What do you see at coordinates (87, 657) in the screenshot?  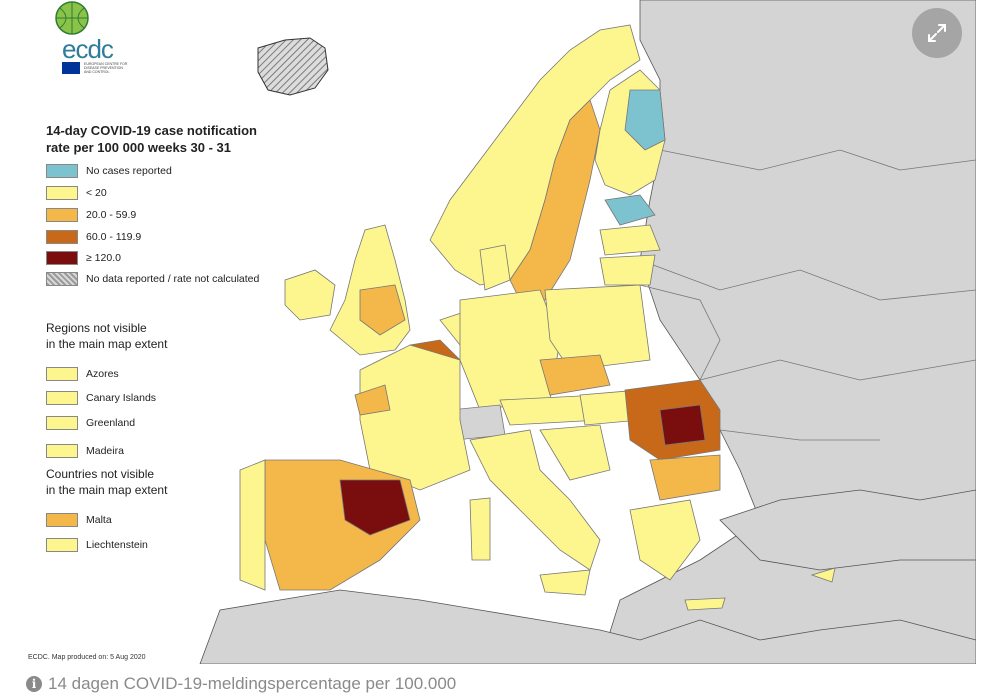 I see `producer-note: ECDC. Map produced on: 5 Aug 2020` at bounding box center [87, 657].